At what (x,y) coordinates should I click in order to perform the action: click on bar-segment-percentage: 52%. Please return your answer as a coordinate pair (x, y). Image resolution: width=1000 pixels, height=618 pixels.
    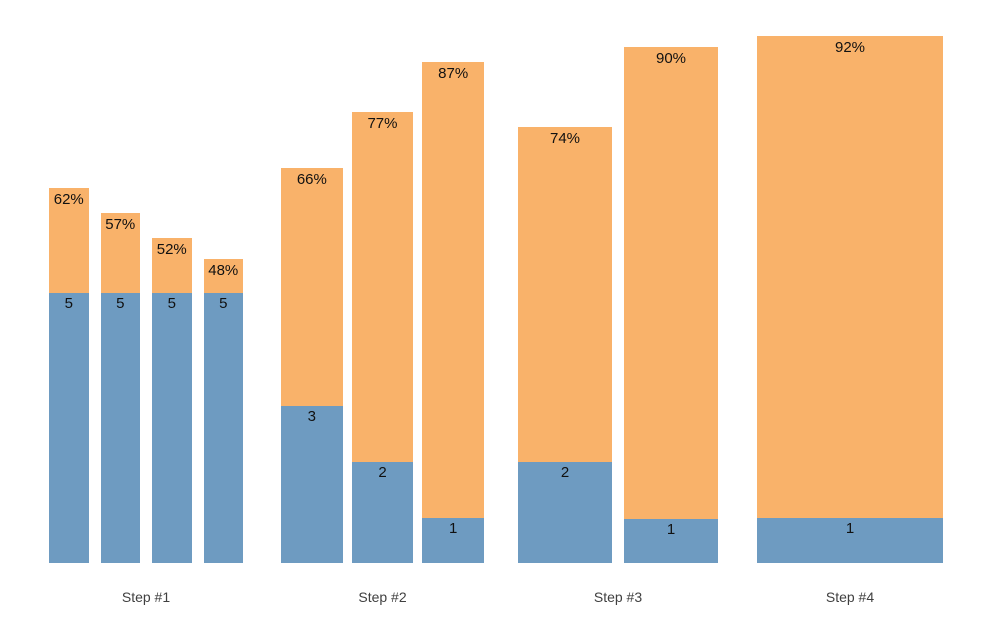
    Looking at the image, I should click on (172, 265).